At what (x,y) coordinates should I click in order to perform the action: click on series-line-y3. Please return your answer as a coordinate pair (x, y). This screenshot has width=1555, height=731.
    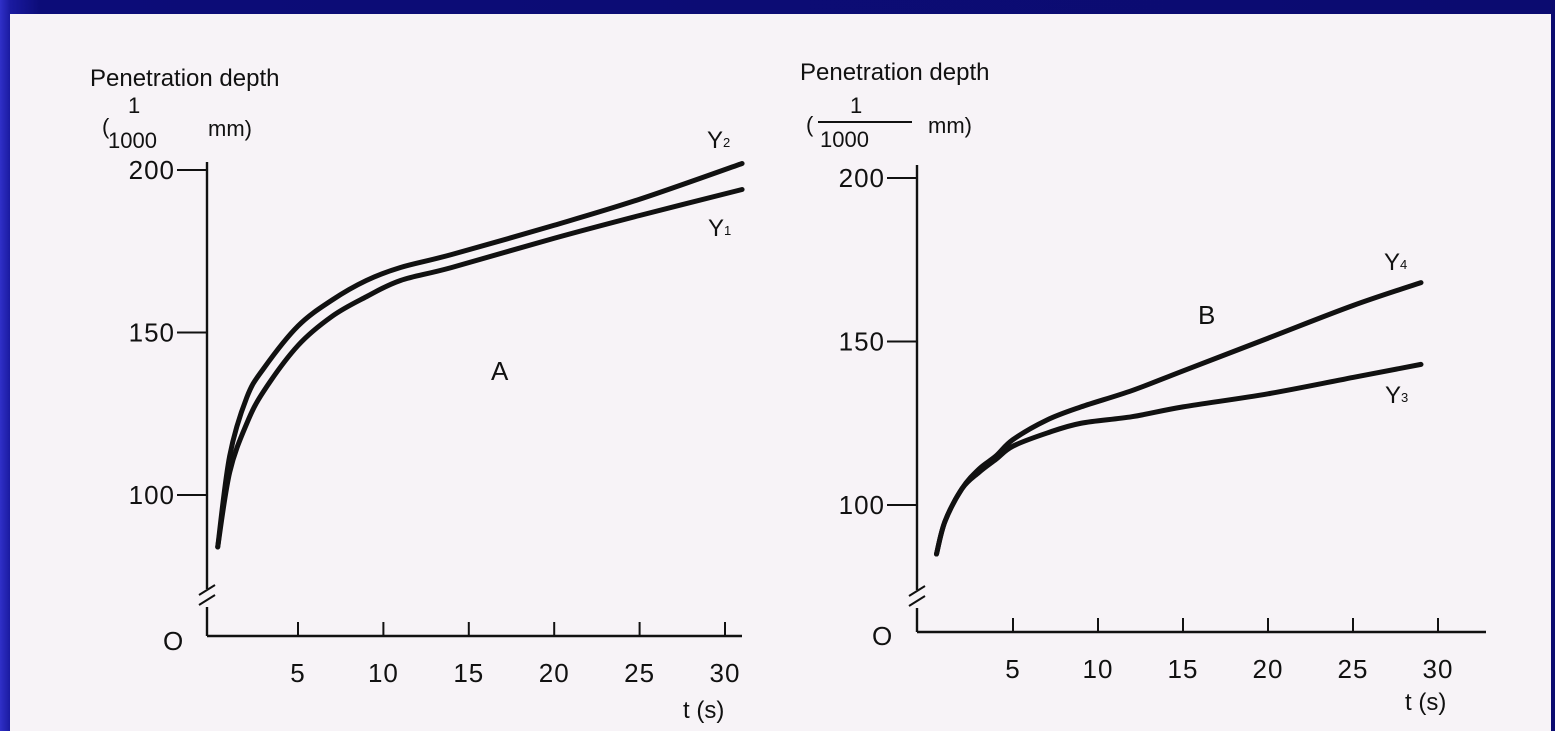
    Looking at the image, I should click on (1179, 459).